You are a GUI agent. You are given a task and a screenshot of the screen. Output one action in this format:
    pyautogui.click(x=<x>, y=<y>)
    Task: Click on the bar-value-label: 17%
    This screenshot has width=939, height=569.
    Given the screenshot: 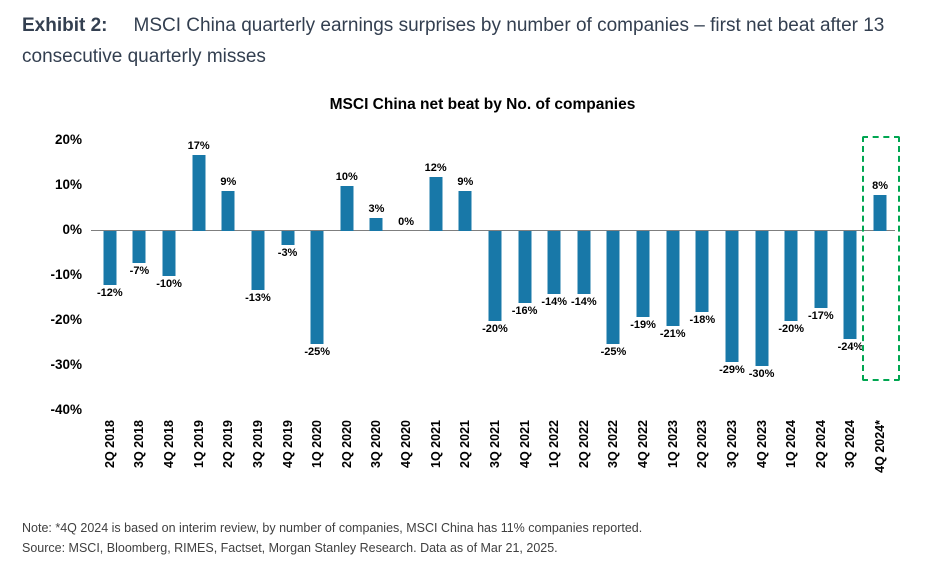 What is the action you would take?
    pyautogui.click(x=198, y=145)
    